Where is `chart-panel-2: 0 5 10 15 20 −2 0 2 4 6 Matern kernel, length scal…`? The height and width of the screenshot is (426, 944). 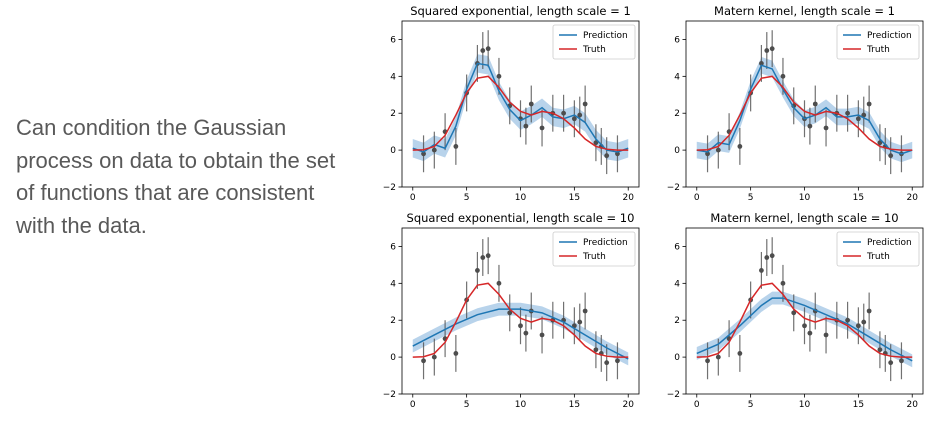 chart-panel-2: 0 5 10 15 20 −2 0 2 4 6 Matern kernel, length scal… is located at coordinates (795, 103).